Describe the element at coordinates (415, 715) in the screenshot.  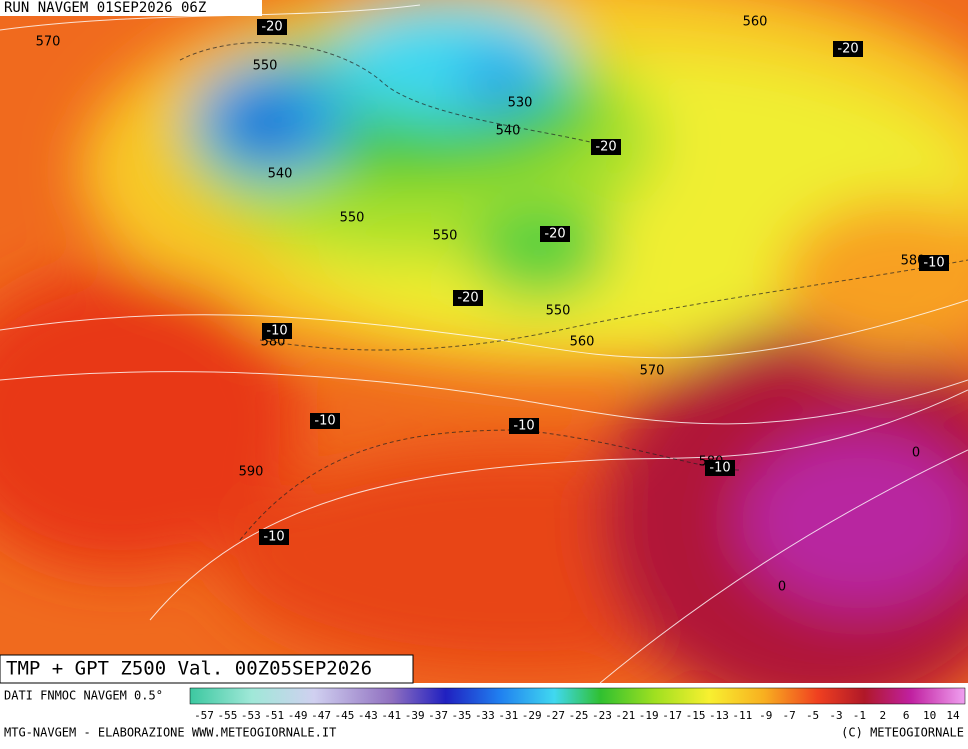
I see `scale-label: -39` at that location.